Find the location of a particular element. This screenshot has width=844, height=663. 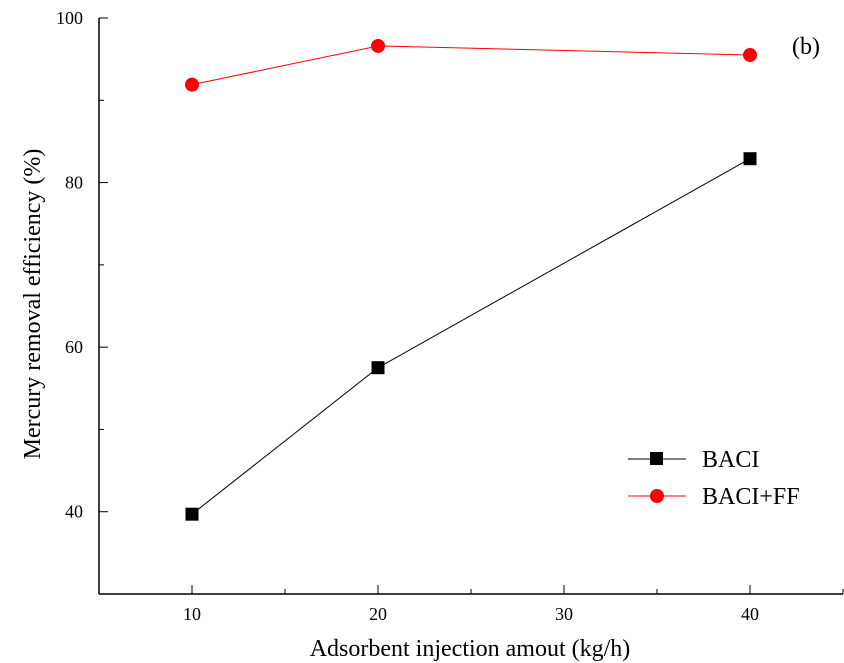

x-axis-label: Adsorbent injection amout (kg/h) is located at coordinates (470, 649).